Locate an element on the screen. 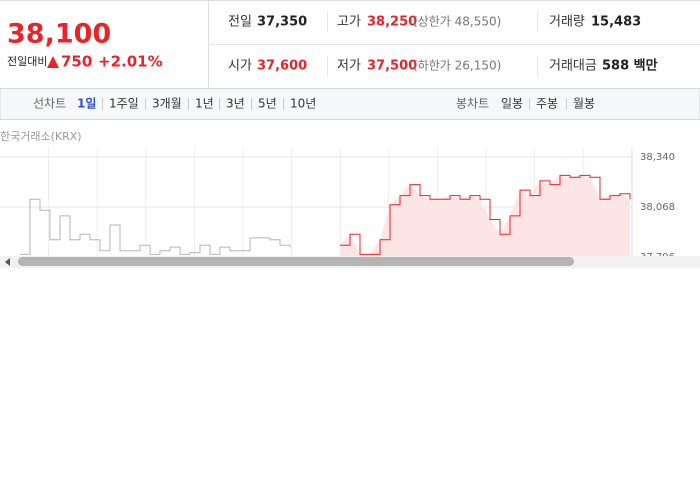  price: 38,100 is located at coordinates (59, 34).